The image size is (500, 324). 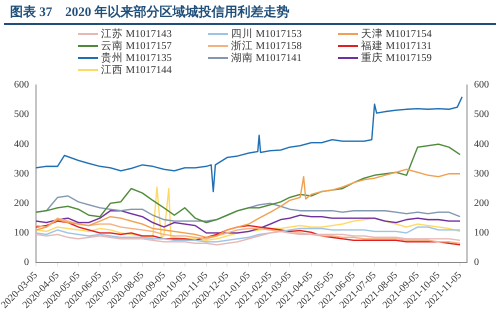 What do you see at coordinates (396, 45) in the screenshot?
I see `legend-label: 福建 M1017131` at bounding box center [396, 45].